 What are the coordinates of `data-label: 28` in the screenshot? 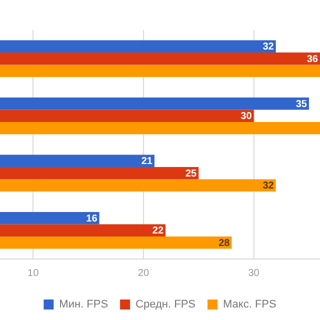 It's located at (224, 243).